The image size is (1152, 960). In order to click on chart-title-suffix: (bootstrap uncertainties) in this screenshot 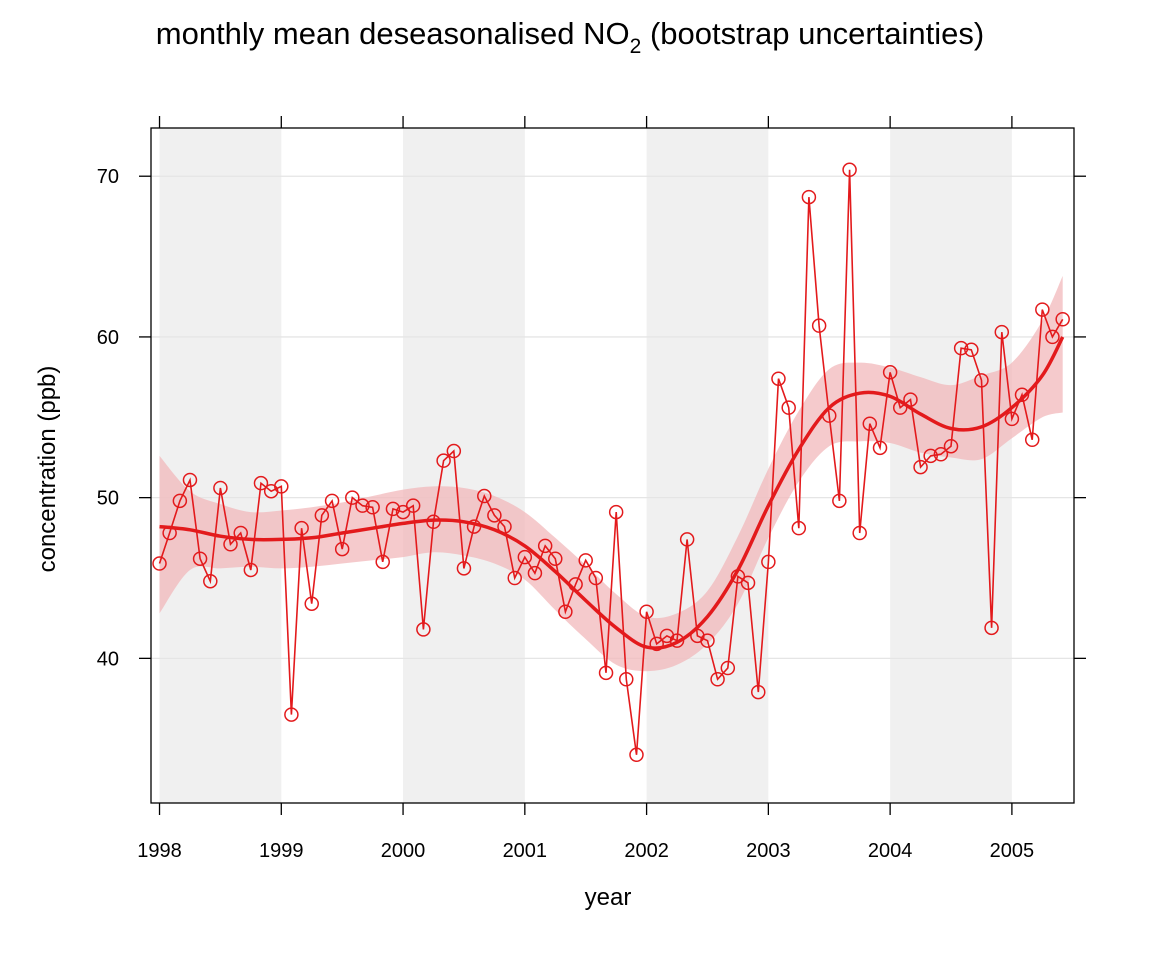, I will do `click(812, 33)`.